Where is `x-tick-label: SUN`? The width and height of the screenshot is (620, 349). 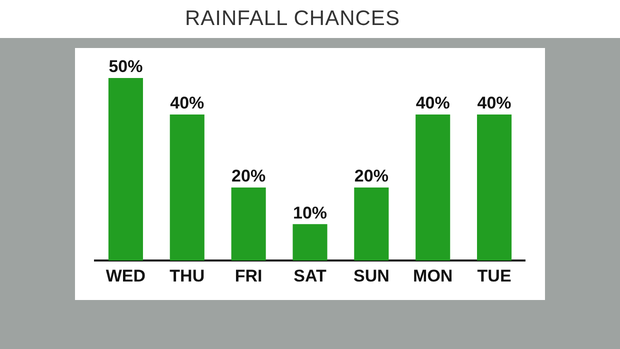 x-tick-label: SUN is located at coordinates (371, 276).